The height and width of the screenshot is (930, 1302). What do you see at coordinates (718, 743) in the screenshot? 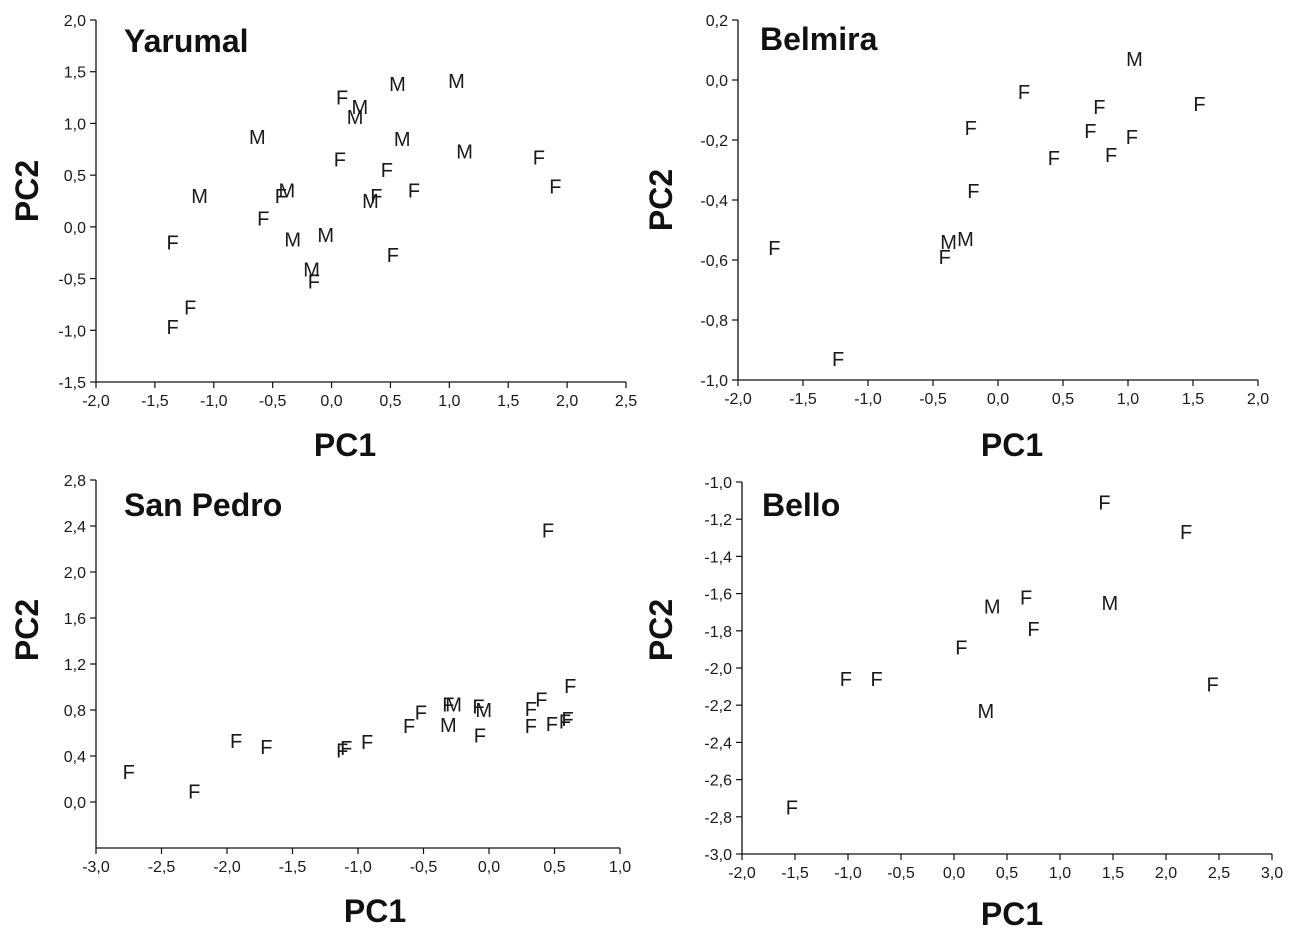
I see `y-tick-label: -2,4` at bounding box center [718, 743].